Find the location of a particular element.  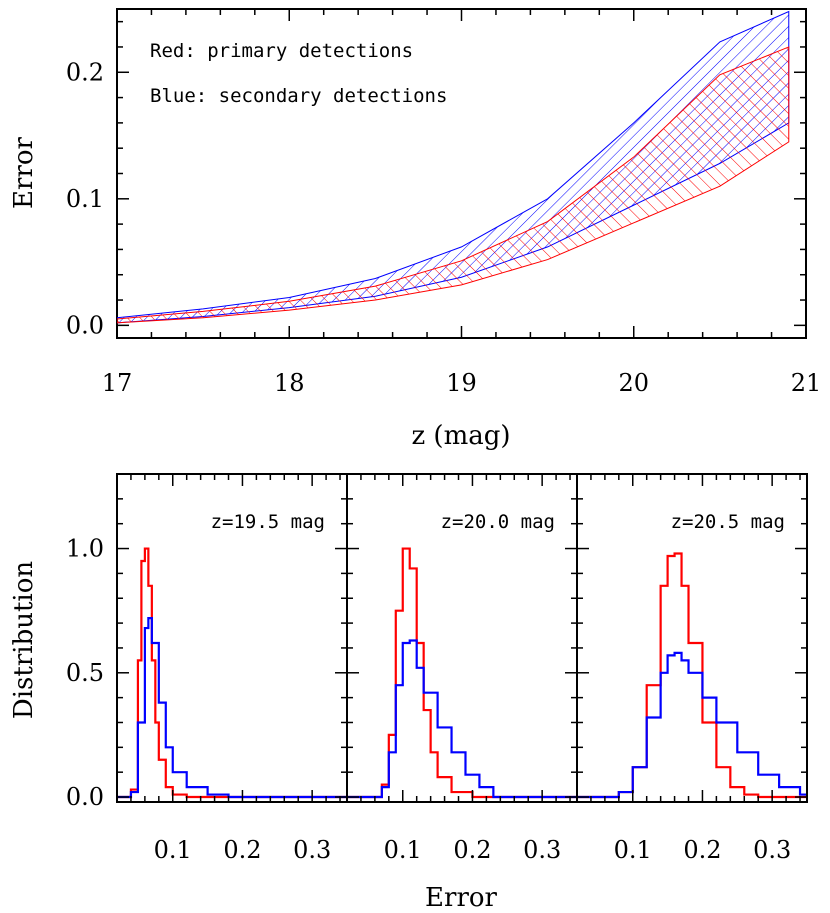

x-tick-label: 19 is located at coordinates (461, 383).